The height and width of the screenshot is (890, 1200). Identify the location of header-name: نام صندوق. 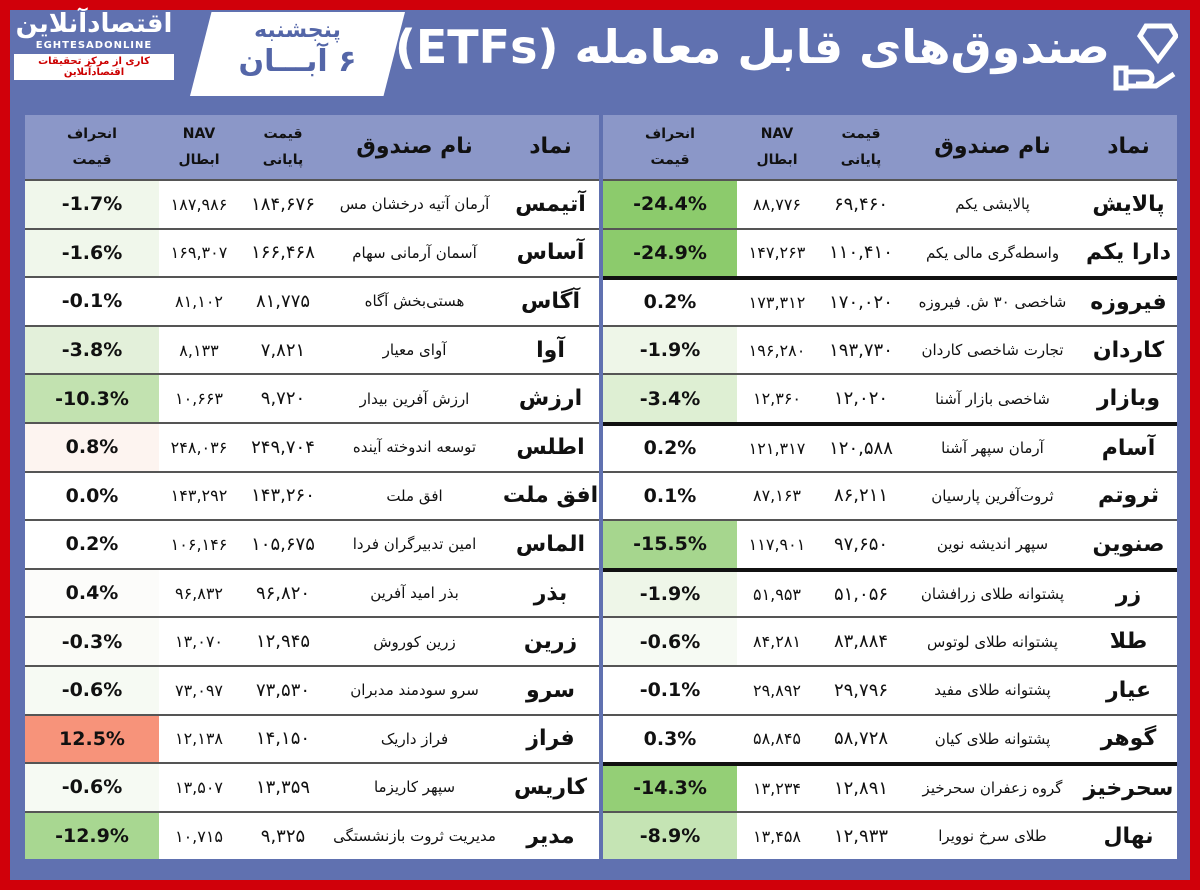
(414, 146).